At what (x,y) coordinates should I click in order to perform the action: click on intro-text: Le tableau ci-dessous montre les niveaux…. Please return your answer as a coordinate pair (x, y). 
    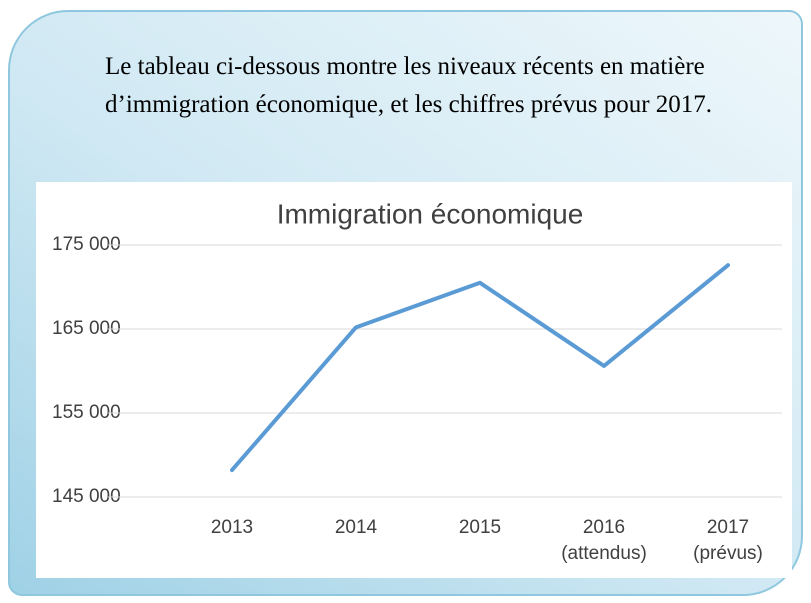
    Looking at the image, I should click on (409, 85).